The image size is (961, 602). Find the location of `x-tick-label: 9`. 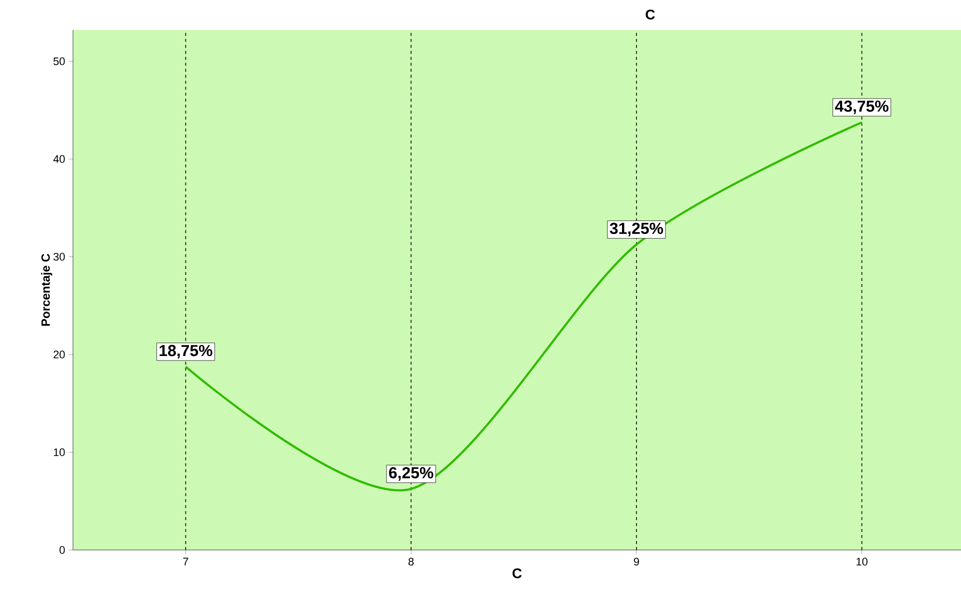

x-tick-label: 9 is located at coordinates (636, 562).